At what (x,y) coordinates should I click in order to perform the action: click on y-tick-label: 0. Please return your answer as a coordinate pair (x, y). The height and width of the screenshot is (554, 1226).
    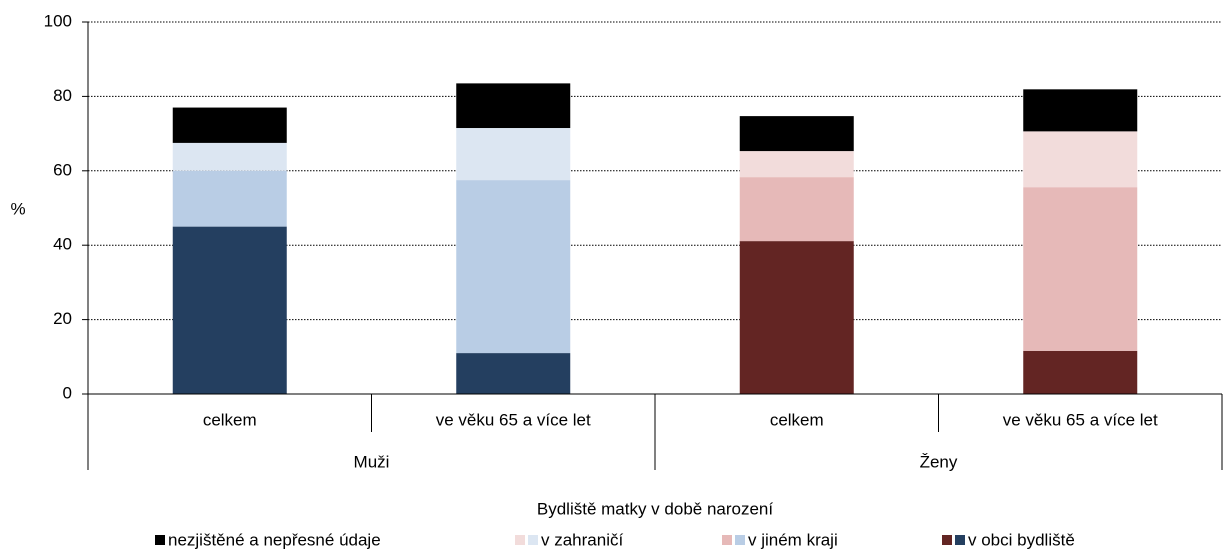
    Looking at the image, I should click on (67, 392).